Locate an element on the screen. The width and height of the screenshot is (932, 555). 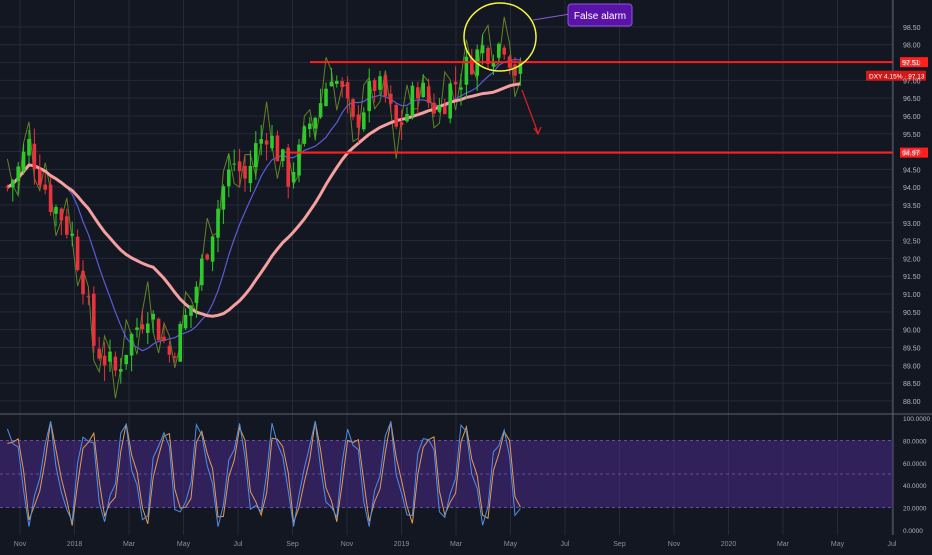
price-tick-label: 97.00 is located at coordinates (912, 81).